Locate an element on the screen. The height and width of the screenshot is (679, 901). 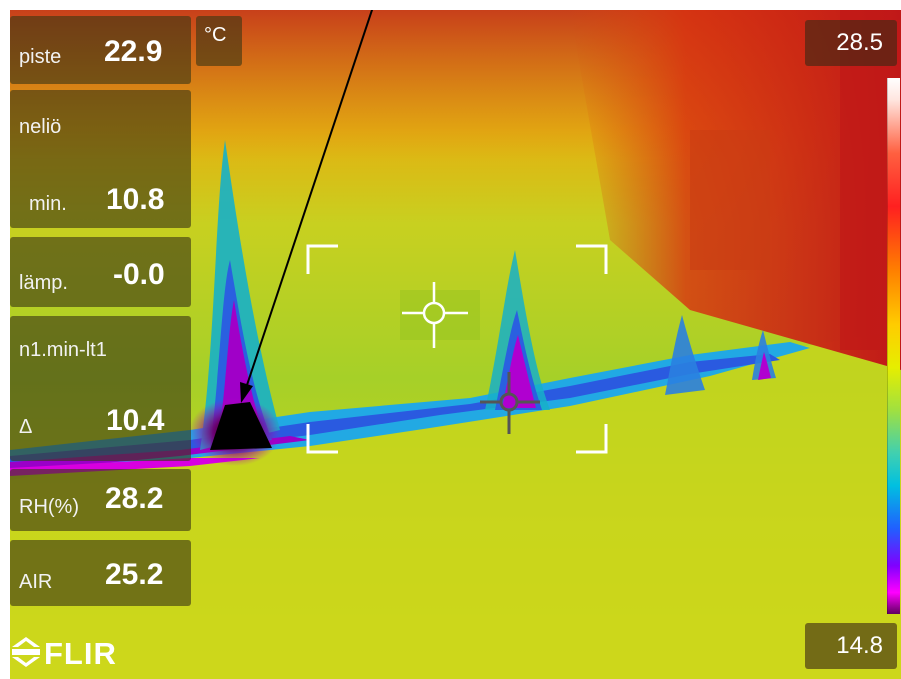
flir-logo-icon is located at coordinates (26, 652).